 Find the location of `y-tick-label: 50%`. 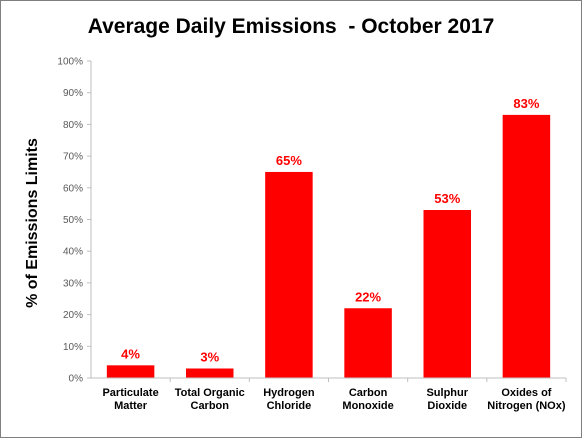

y-tick-label: 50% is located at coordinates (73, 220).